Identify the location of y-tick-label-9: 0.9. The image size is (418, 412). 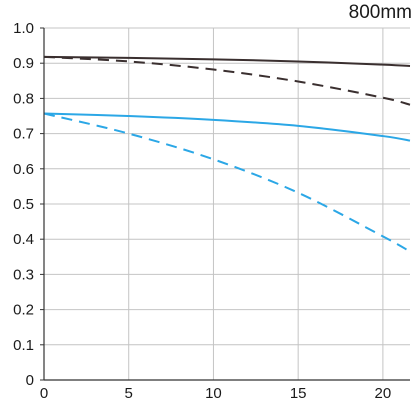
(23, 63).